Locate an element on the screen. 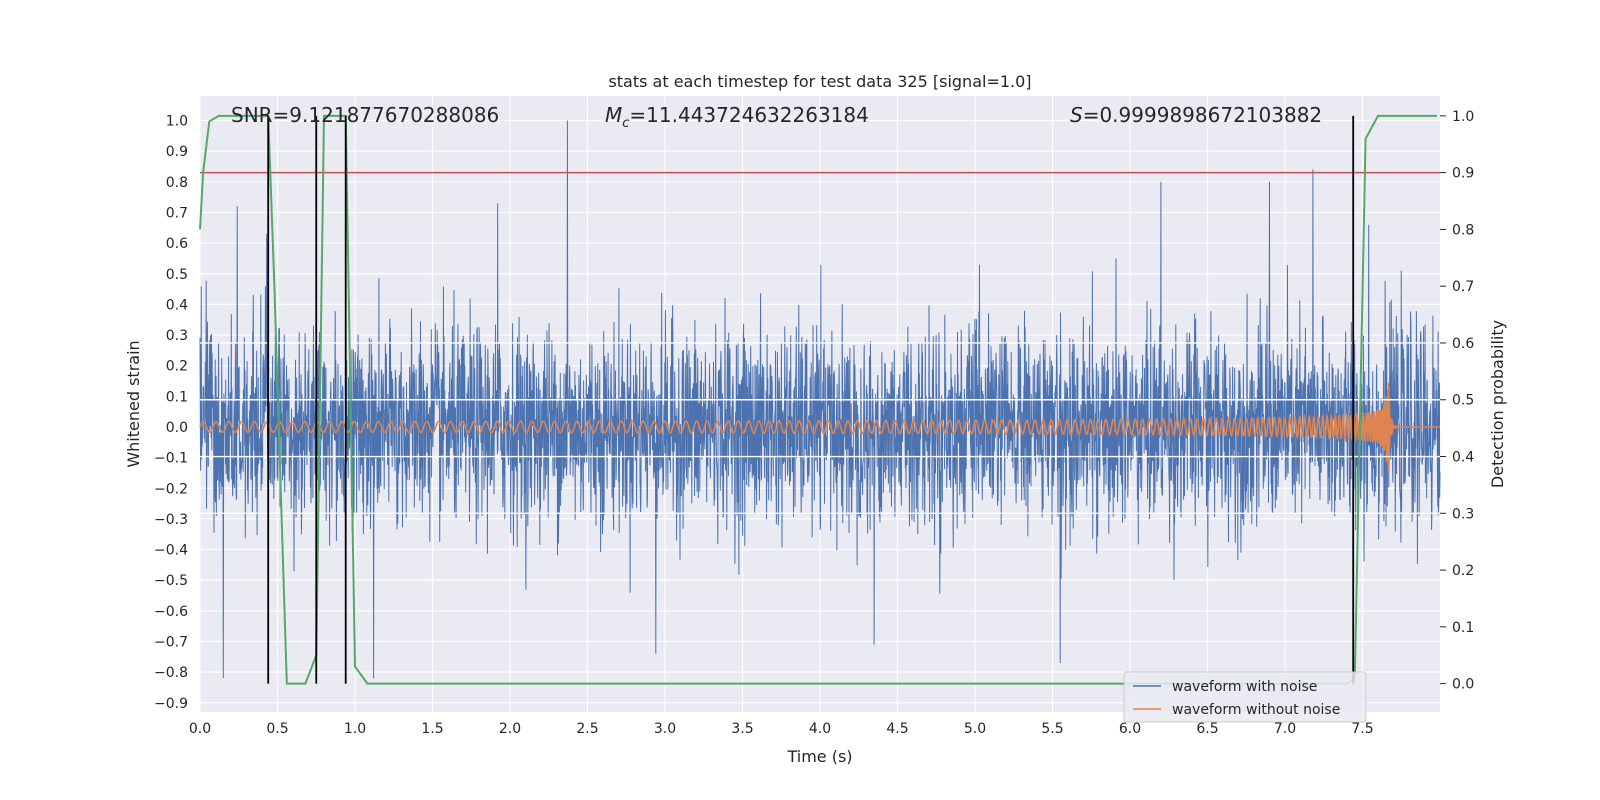 The width and height of the screenshot is (1600, 800). chirp-mass-annotation: Mc=11.443724632263184 is located at coordinates (737, 117).